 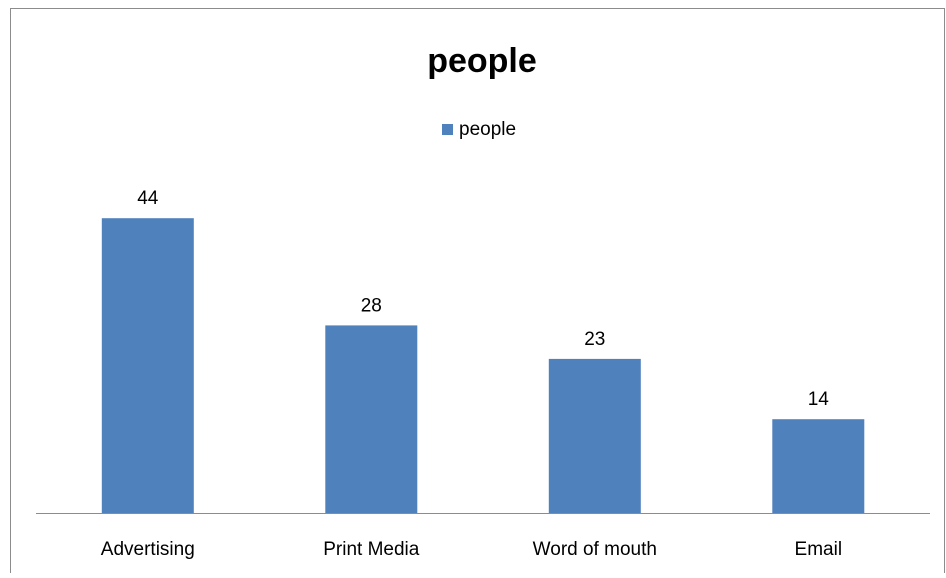 I want to click on x-tick-label: Word of mouth, so click(x=595, y=549).